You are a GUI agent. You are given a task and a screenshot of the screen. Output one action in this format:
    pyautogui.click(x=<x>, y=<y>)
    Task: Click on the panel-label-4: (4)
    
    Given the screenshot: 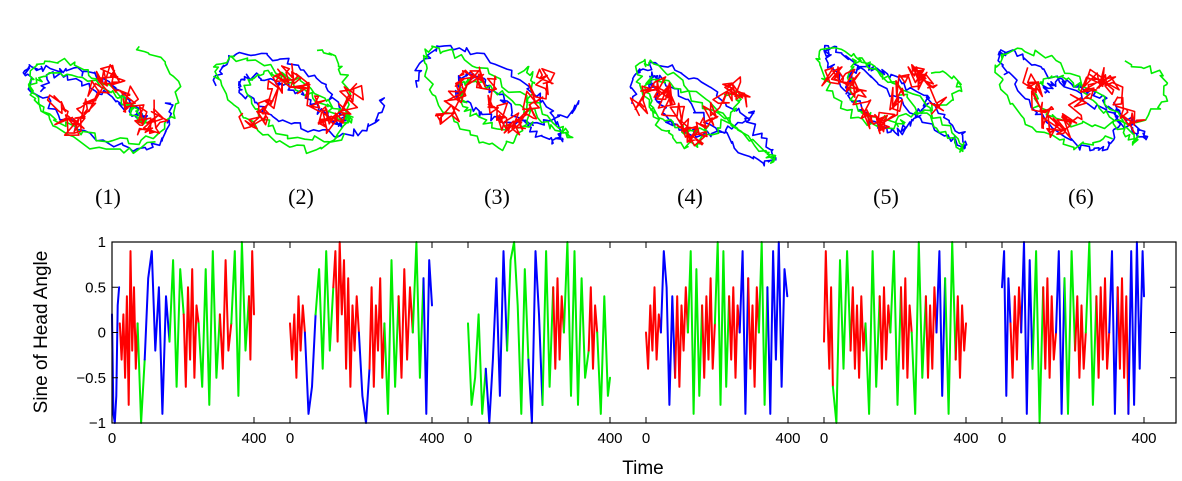 What is the action you would take?
    pyautogui.click(x=690, y=196)
    